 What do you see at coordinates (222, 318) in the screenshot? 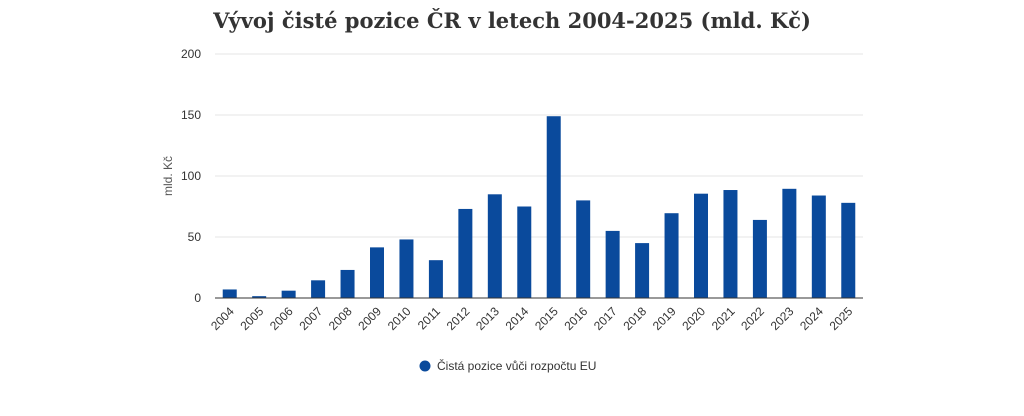
I see `x-tick-label: 2004` at bounding box center [222, 318].